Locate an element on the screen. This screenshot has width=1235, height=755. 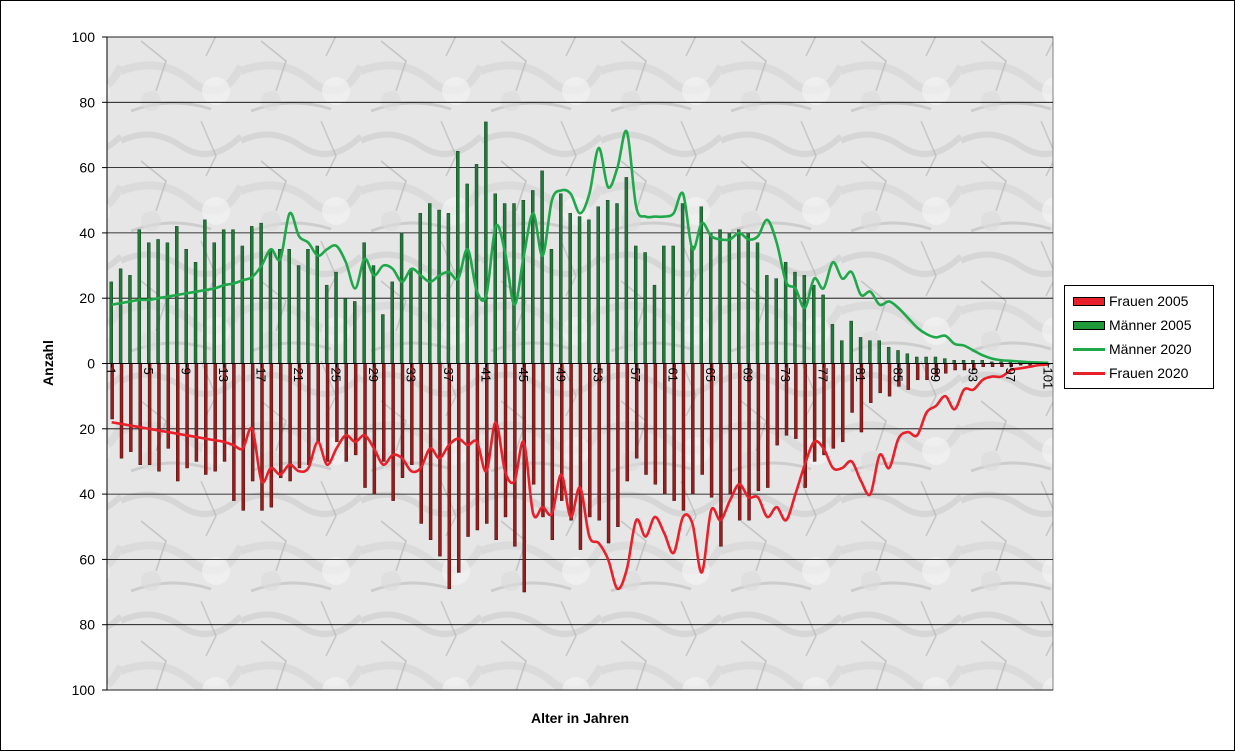
x-tick-label: 49 is located at coordinates (560, 375).